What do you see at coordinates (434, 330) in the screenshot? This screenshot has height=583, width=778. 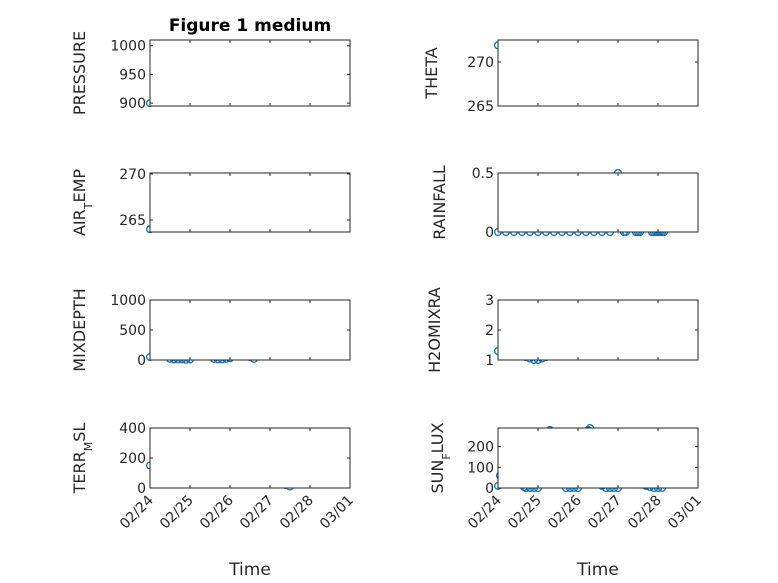 I see `y-axis-label: H2OMIXRA` at bounding box center [434, 330].